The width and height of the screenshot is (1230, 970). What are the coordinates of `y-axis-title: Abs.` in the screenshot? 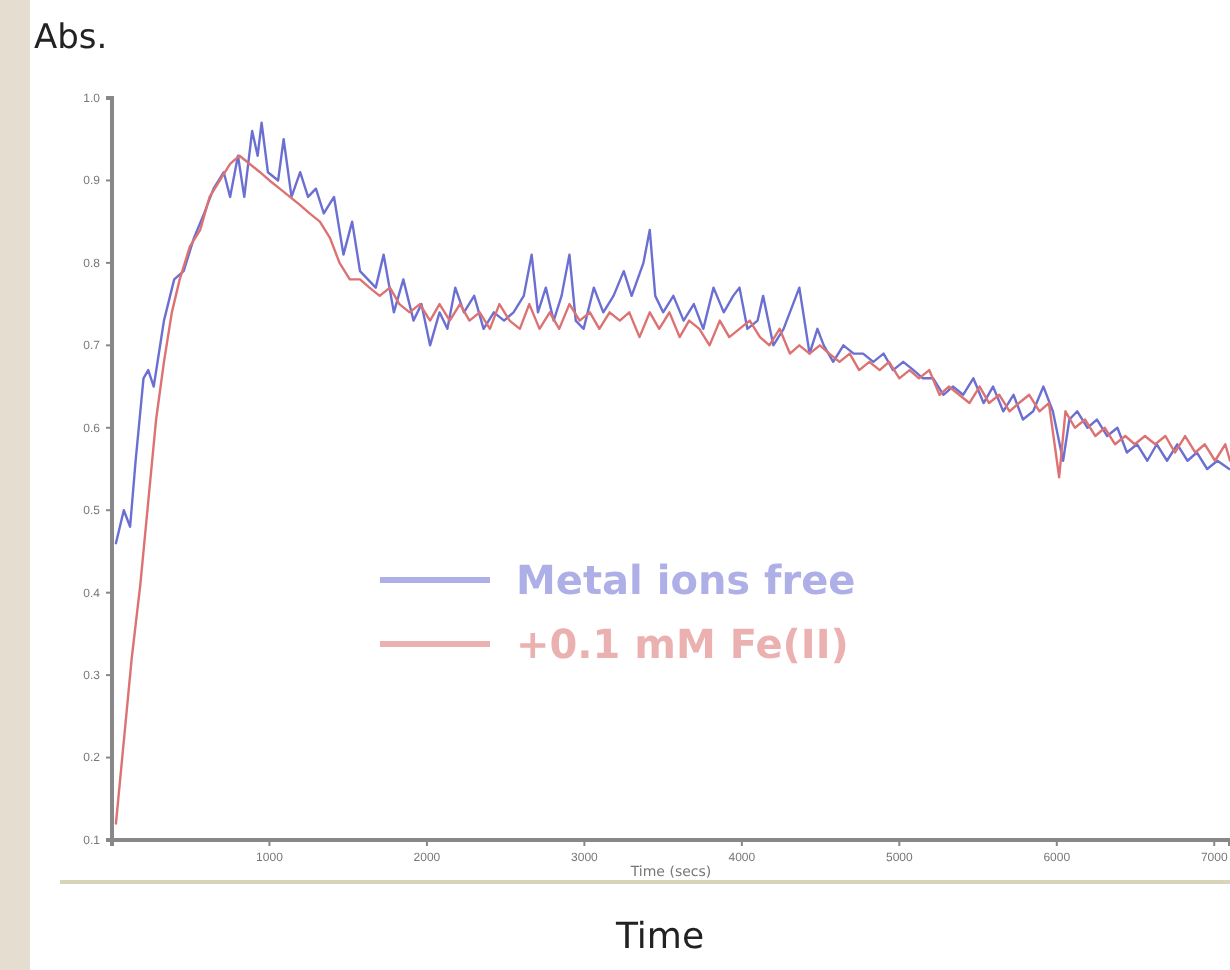 It's located at (71, 38).